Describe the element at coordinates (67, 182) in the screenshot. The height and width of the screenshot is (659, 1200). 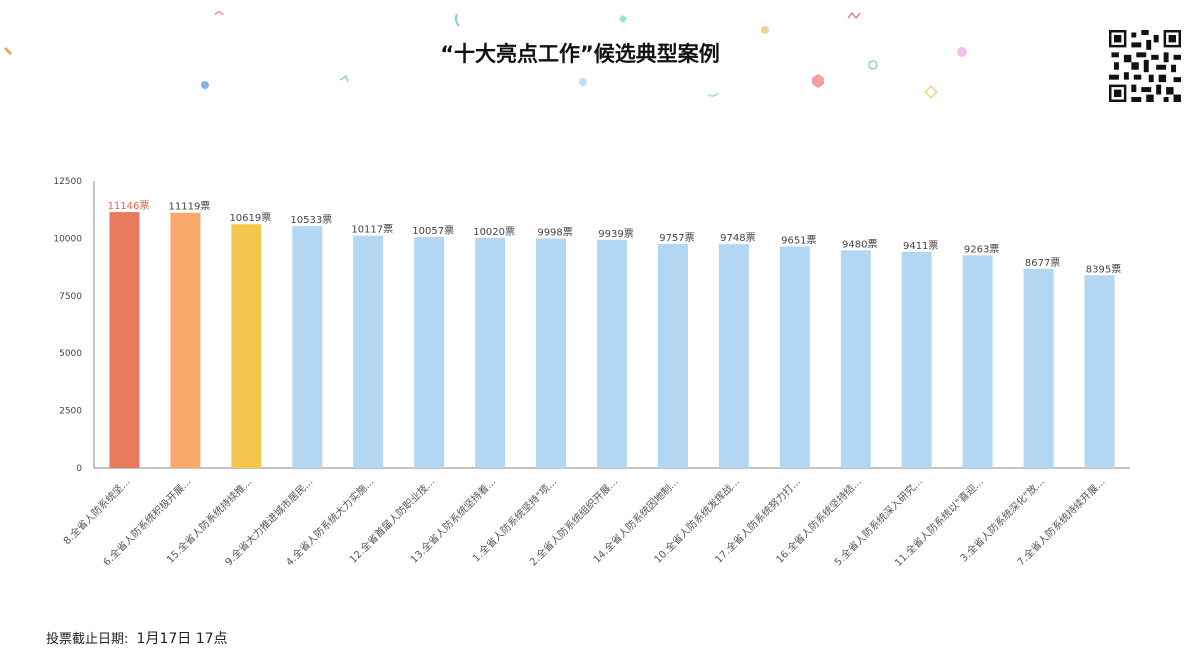
I see `y-tick-label: 12500` at that location.